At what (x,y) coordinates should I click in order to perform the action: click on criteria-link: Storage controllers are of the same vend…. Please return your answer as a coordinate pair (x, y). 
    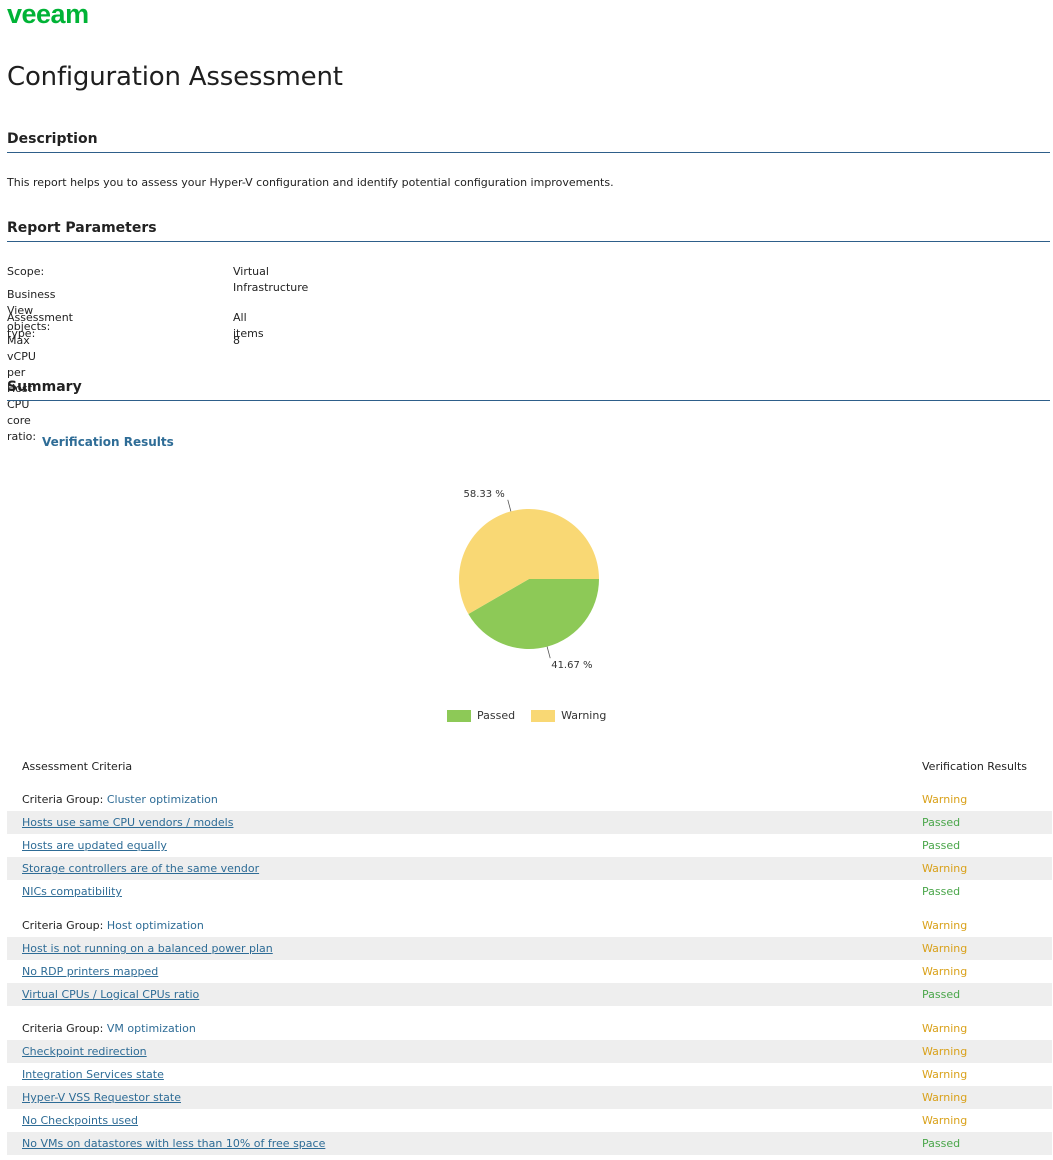
    Looking at the image, I should click on (141, 868).